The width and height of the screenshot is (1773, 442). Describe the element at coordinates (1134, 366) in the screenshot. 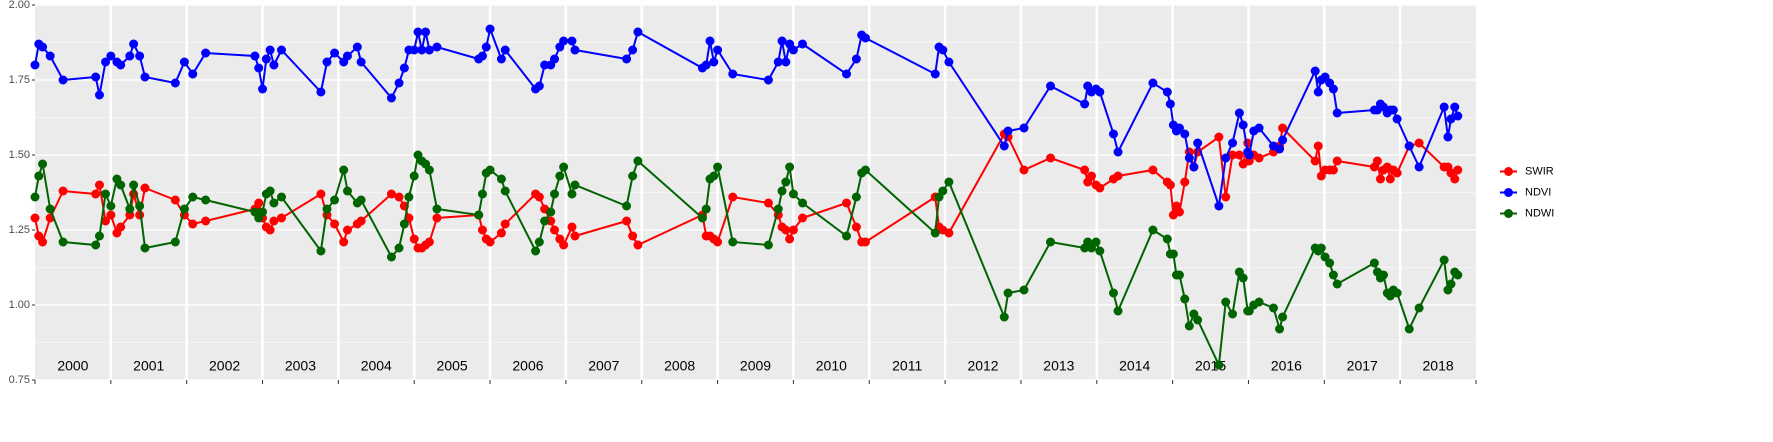

I see `period-label: 2014` at that location.